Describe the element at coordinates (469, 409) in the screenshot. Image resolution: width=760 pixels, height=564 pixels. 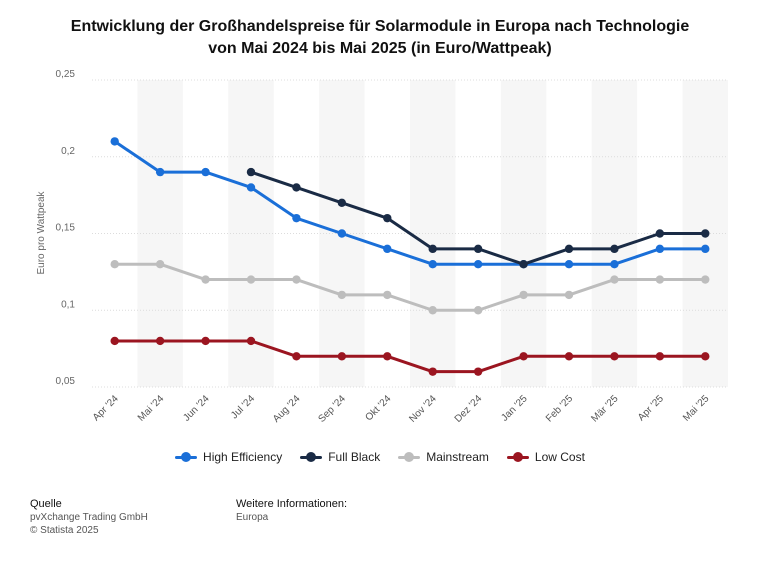
I see `x-tick-label: Dez '24` at that location.